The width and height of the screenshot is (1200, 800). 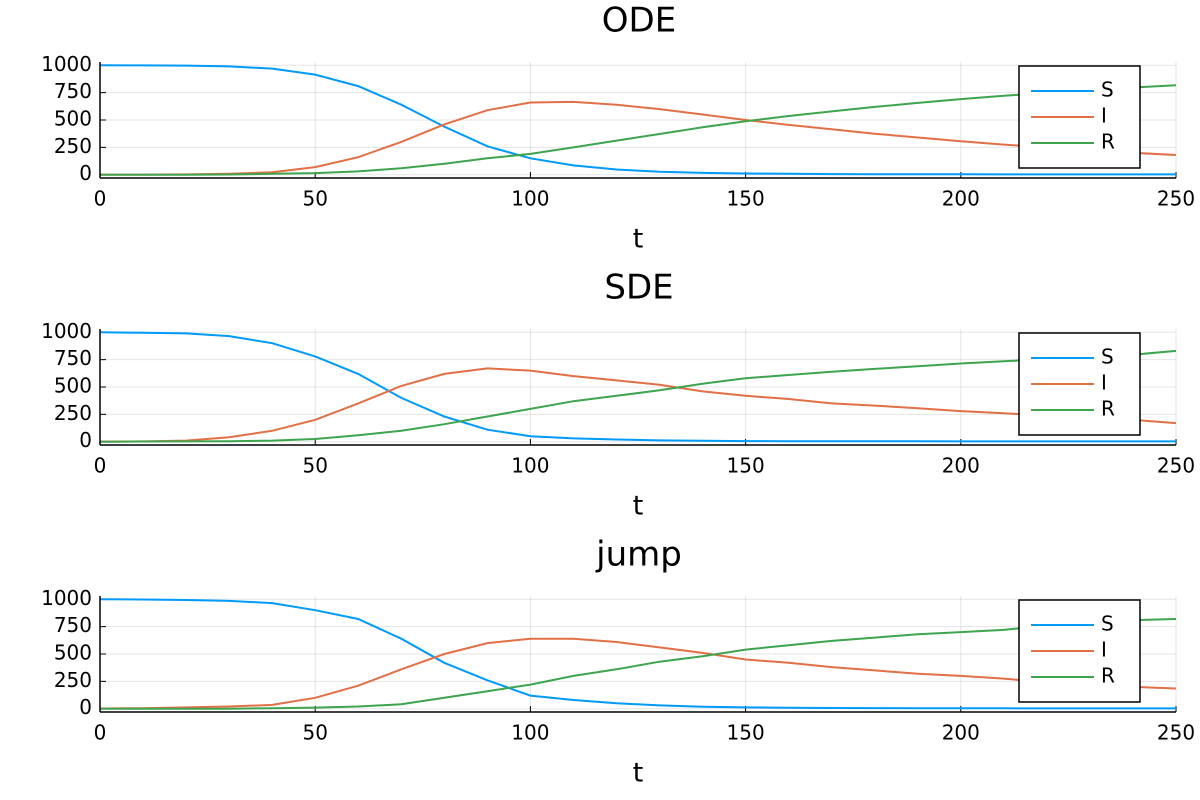 What do you see at coordinates (639, 21) in the screenshot?
I see `chart-title: ODE` at bounding box center [639, 21].